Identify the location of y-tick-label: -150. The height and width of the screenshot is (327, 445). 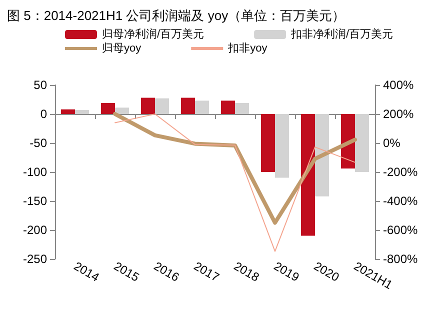
(35, 201).